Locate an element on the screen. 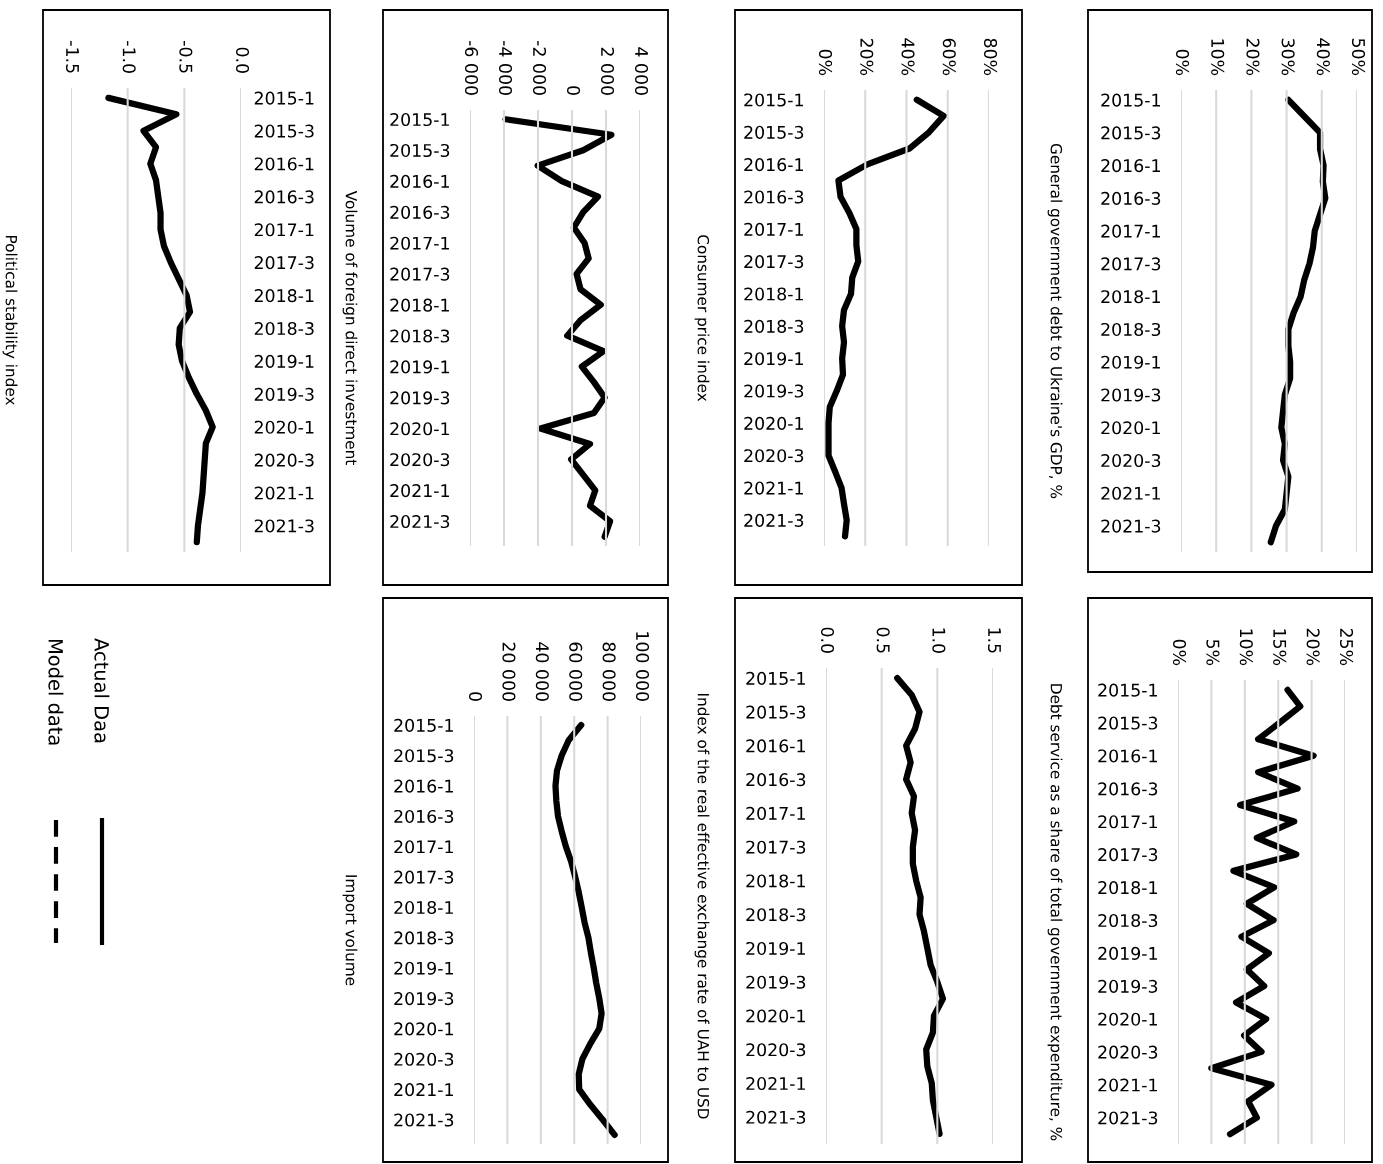  x-tick-label: -1.5 is located at coordinates (72, 57).